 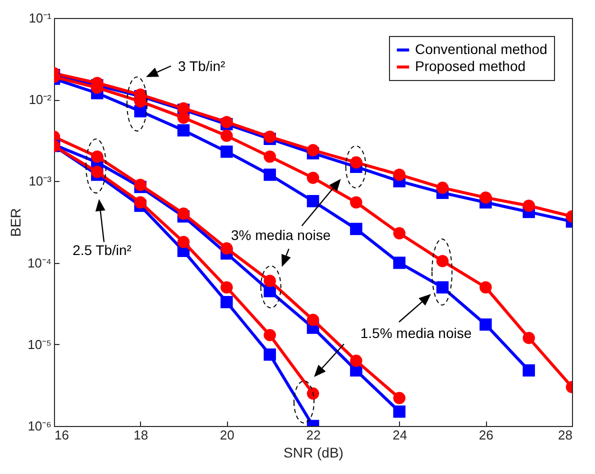 I want to click on legend-label: Proposed method, so click(x=470, y=66).